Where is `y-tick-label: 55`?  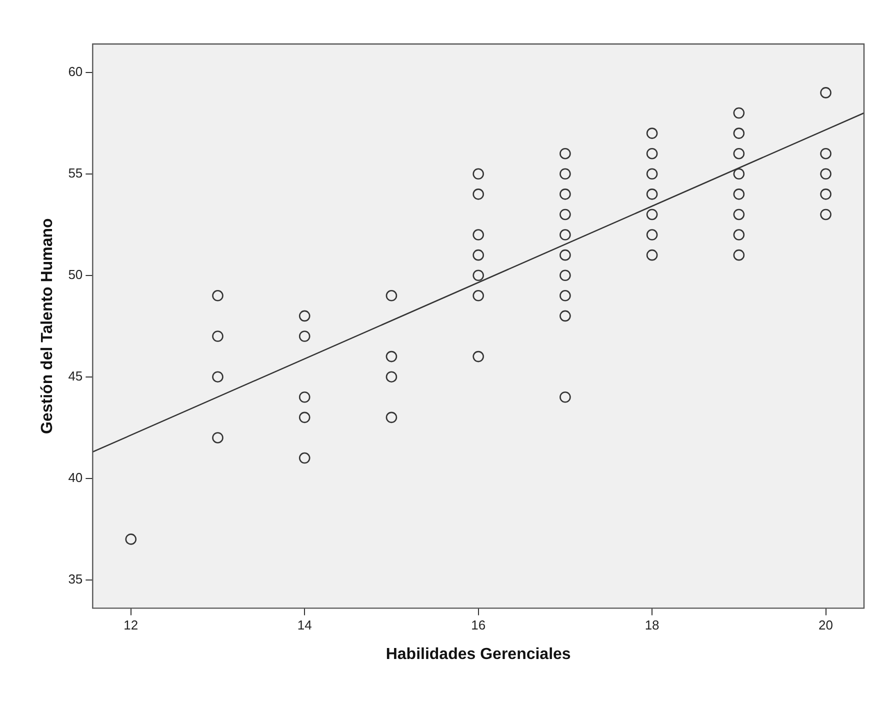
y-tick-label: 55 is located at coordinates (75, 172).